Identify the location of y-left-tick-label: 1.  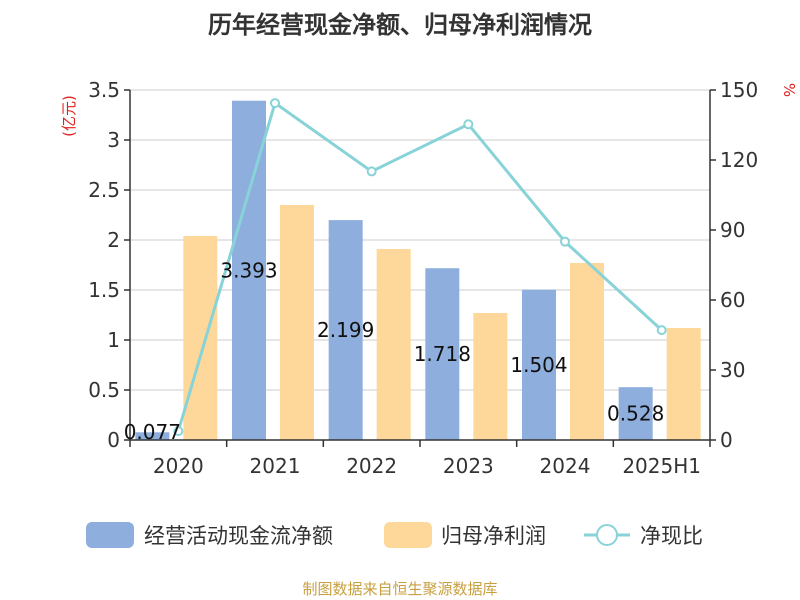
(113, 340).